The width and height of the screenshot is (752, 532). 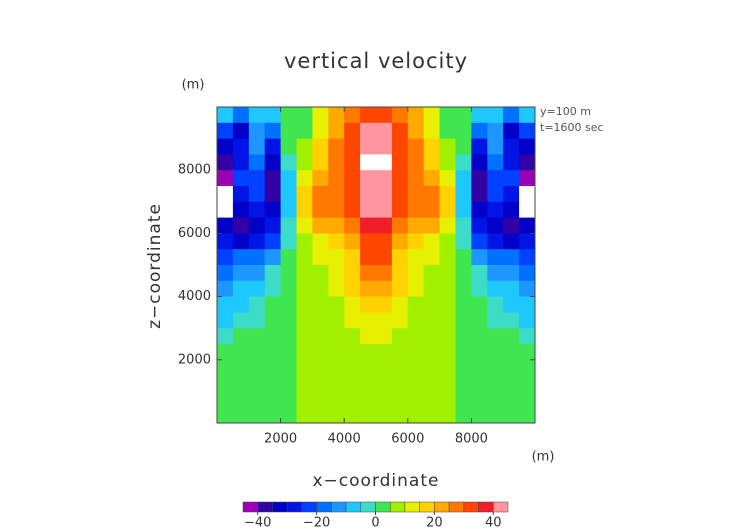 I want to click on x-tick-label: 8000, so click(x=471, y=439).